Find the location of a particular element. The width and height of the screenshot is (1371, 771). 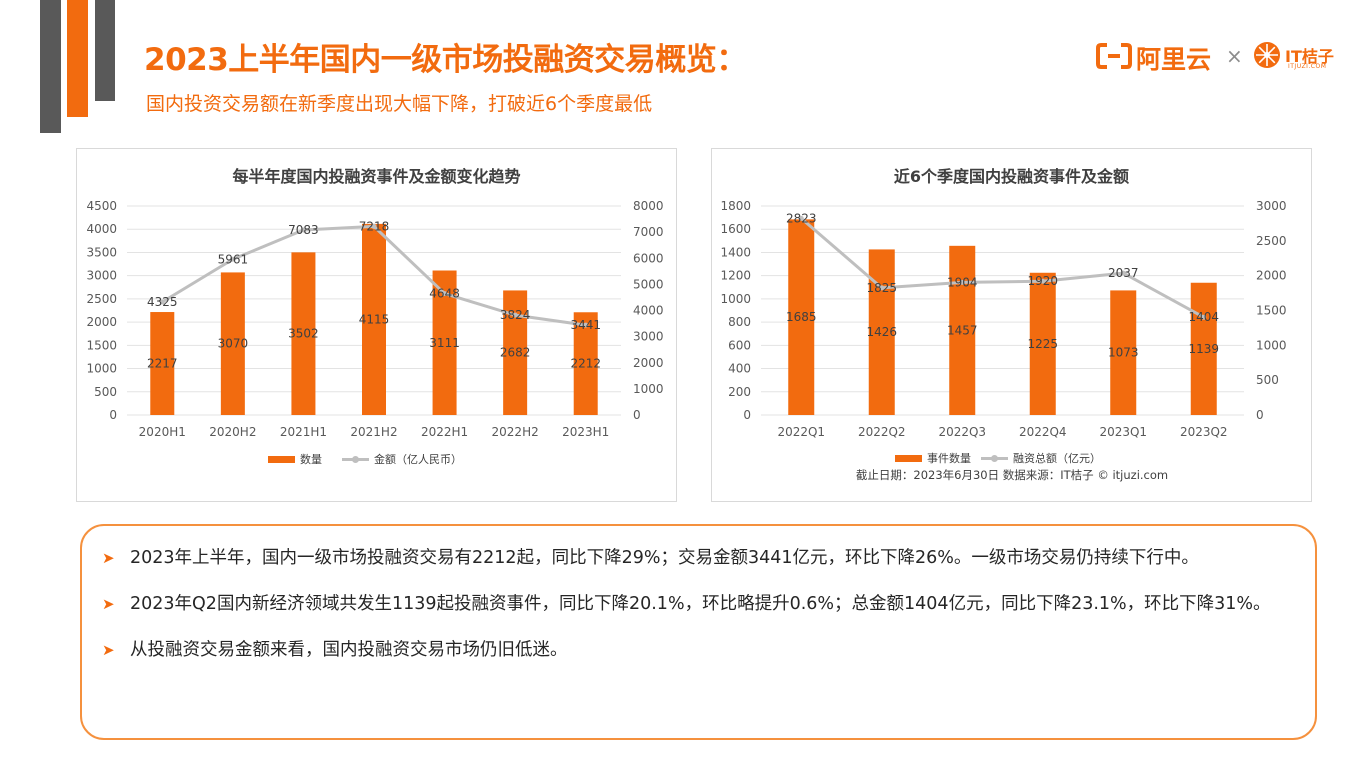

bar-data-label: 2212 is located at coordinates (585, 364).